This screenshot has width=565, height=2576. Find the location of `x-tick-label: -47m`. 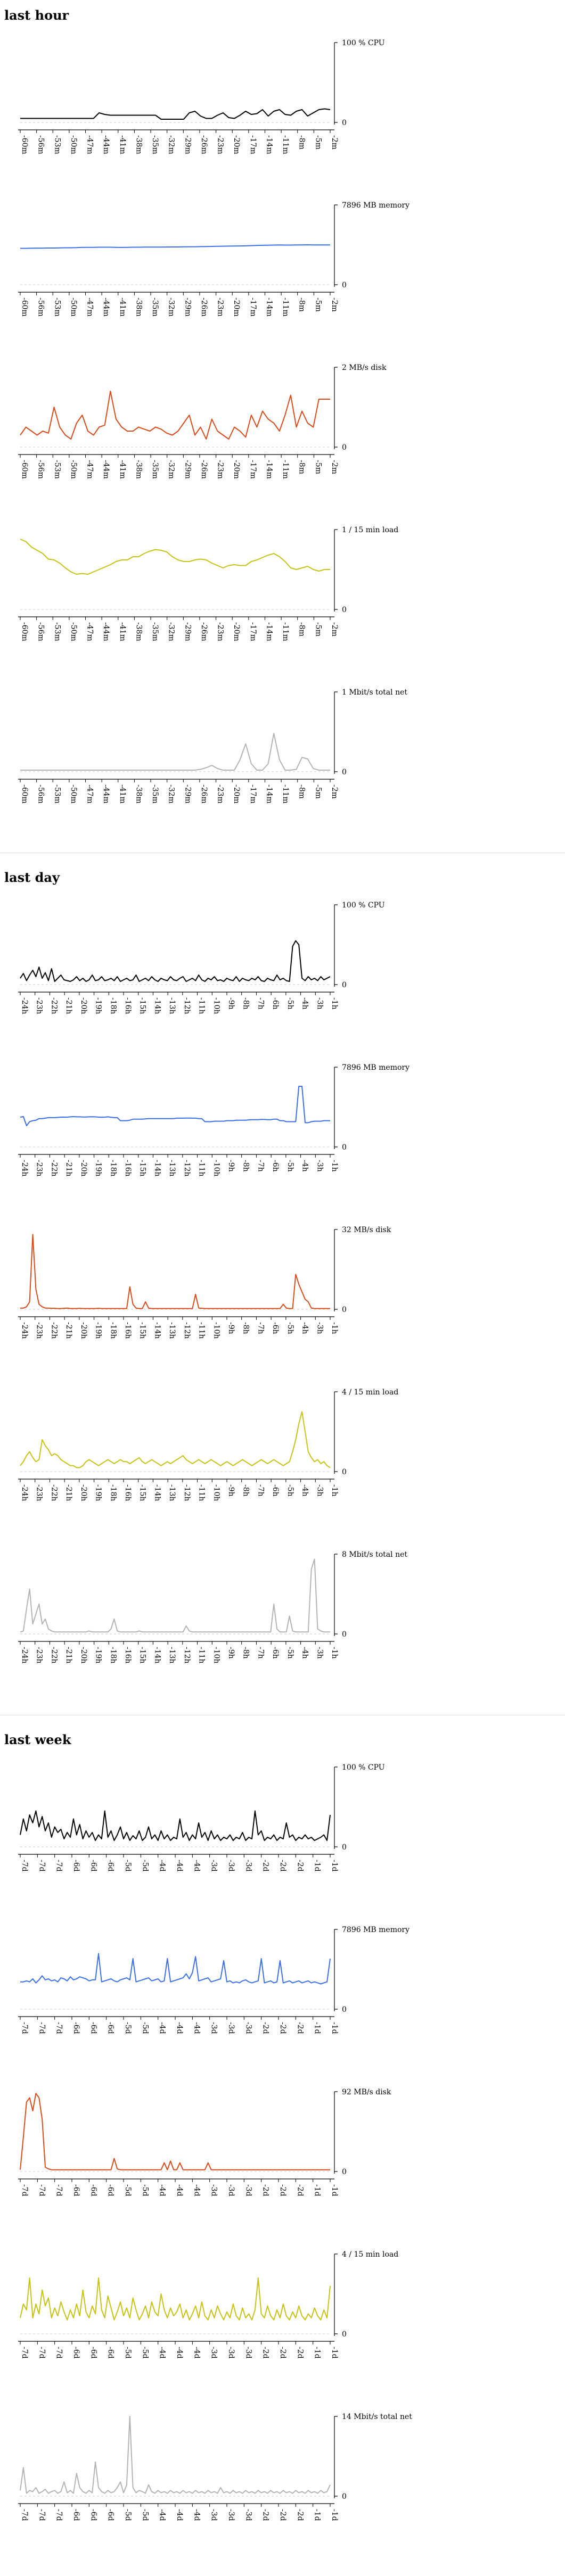

x-tick-label: -47m is located at coordinates (90, 307).